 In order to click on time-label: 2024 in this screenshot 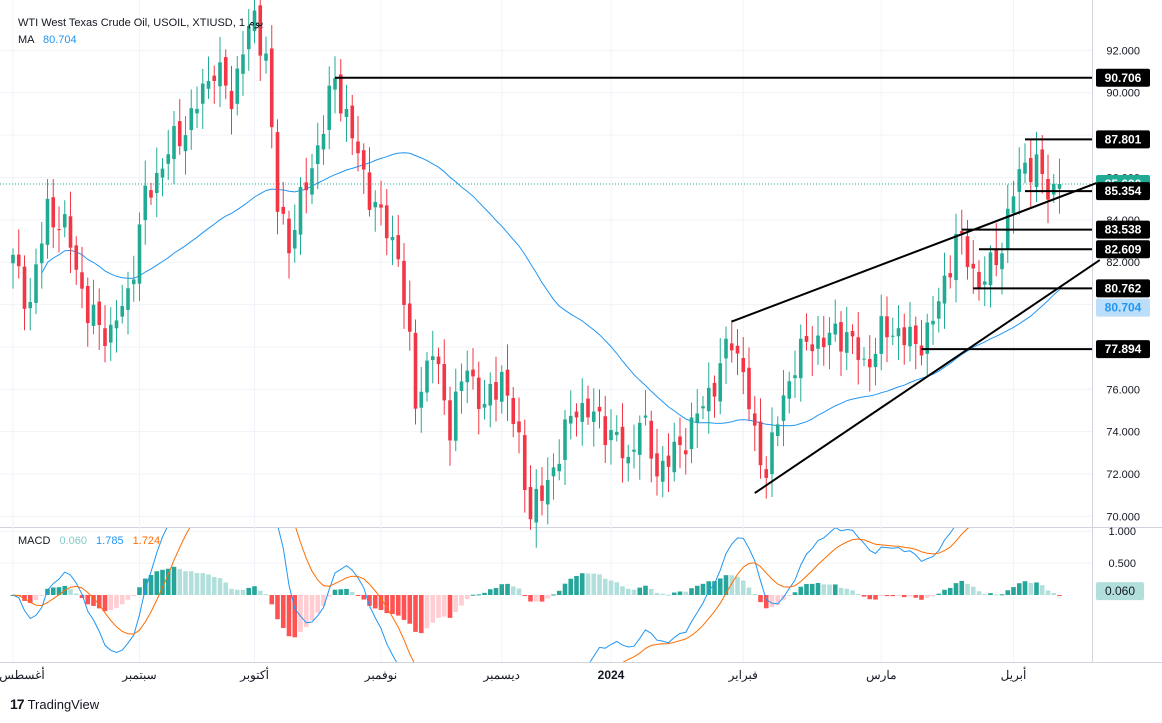, I will do `click(611, 675)`.